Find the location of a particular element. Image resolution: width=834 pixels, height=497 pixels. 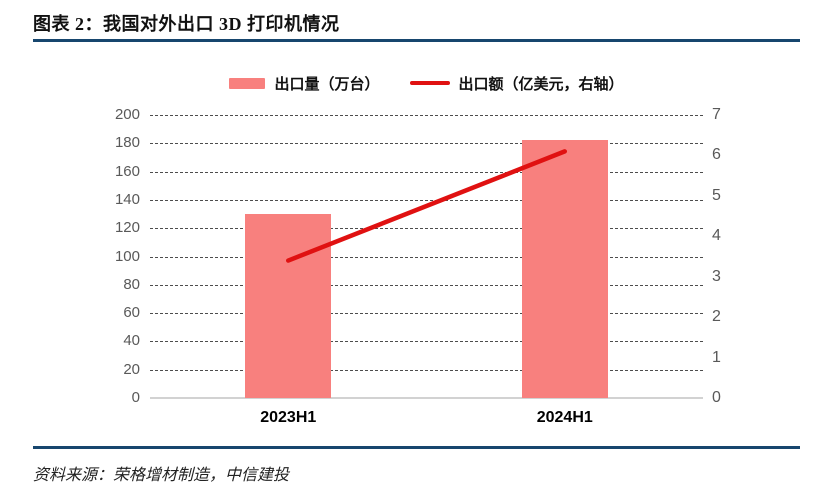

chart-legend: 出口量（万台） 出口额（亿美元，右轴） is located at coordinates (426, 83).